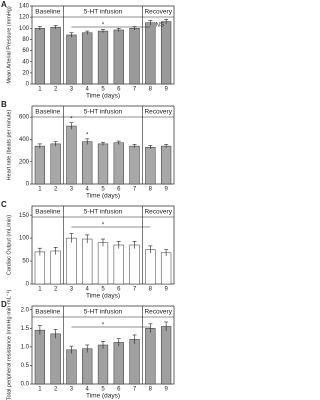  What do you see at coordinates (24, 162) in the screenshot?
I see `y-tick-label: 200` at bounding box center [24, 162].